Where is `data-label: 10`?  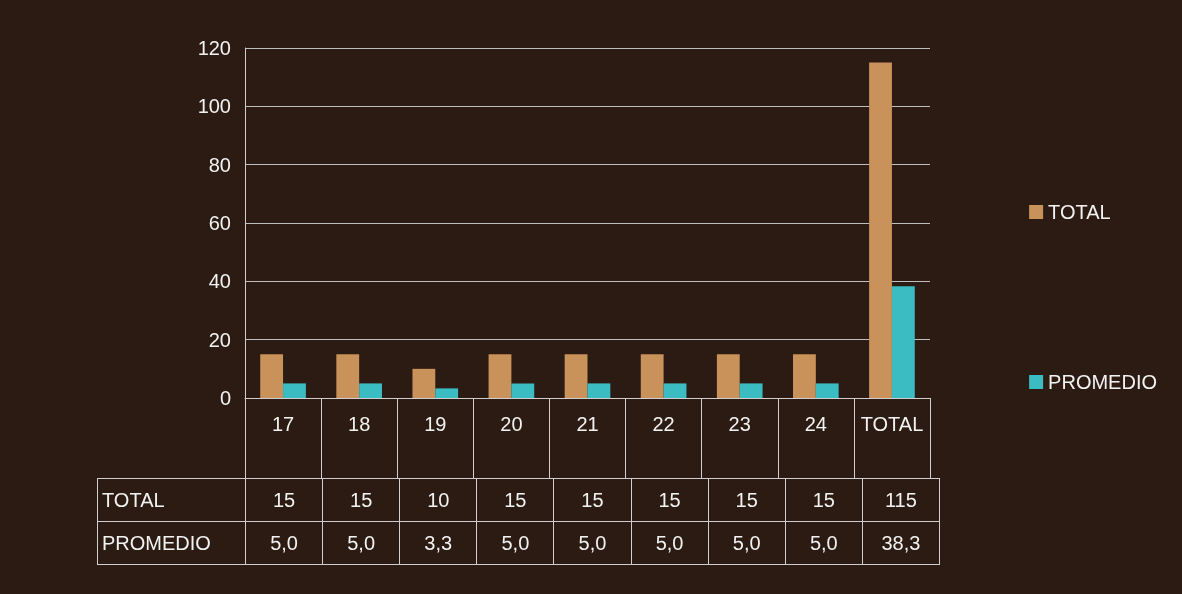 data-label: 10 is located at coordinates (438, 500).